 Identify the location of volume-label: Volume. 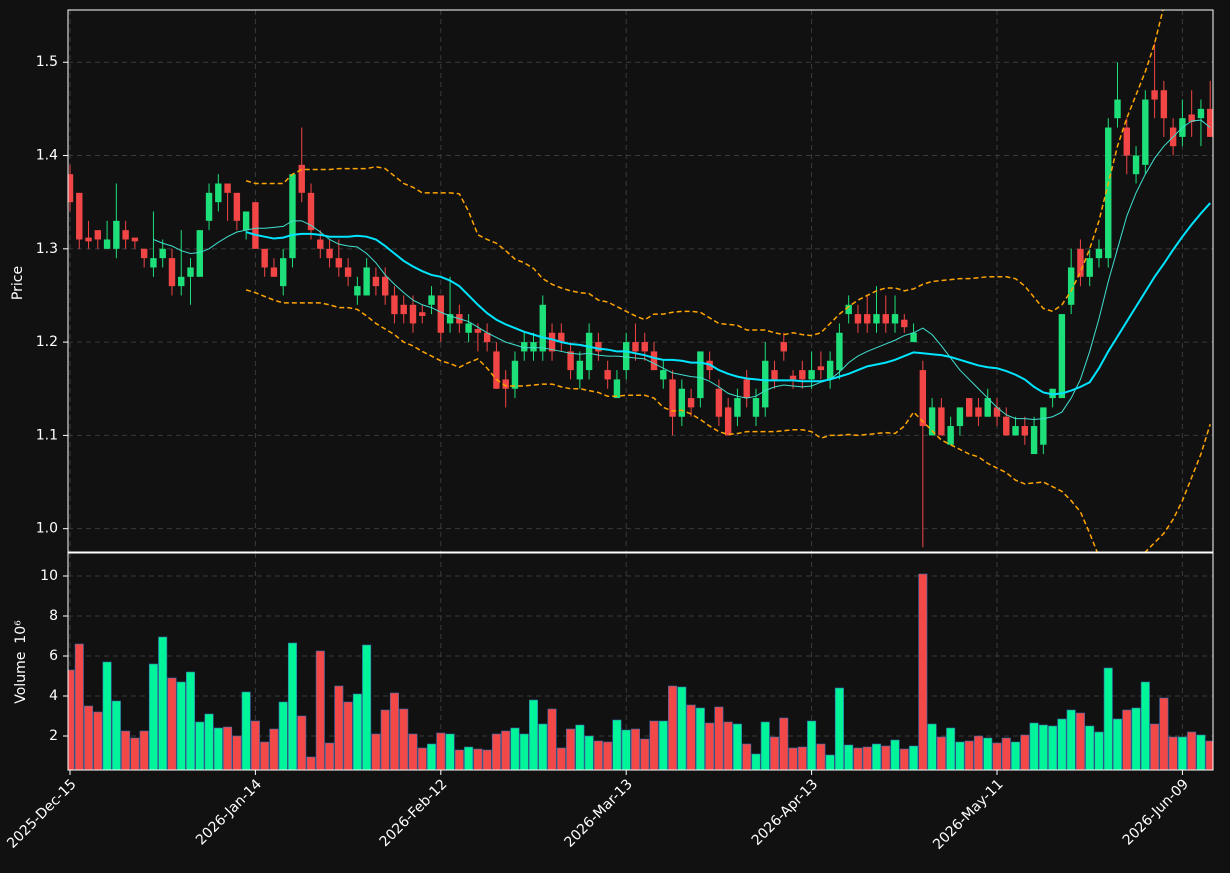
(21, 678).